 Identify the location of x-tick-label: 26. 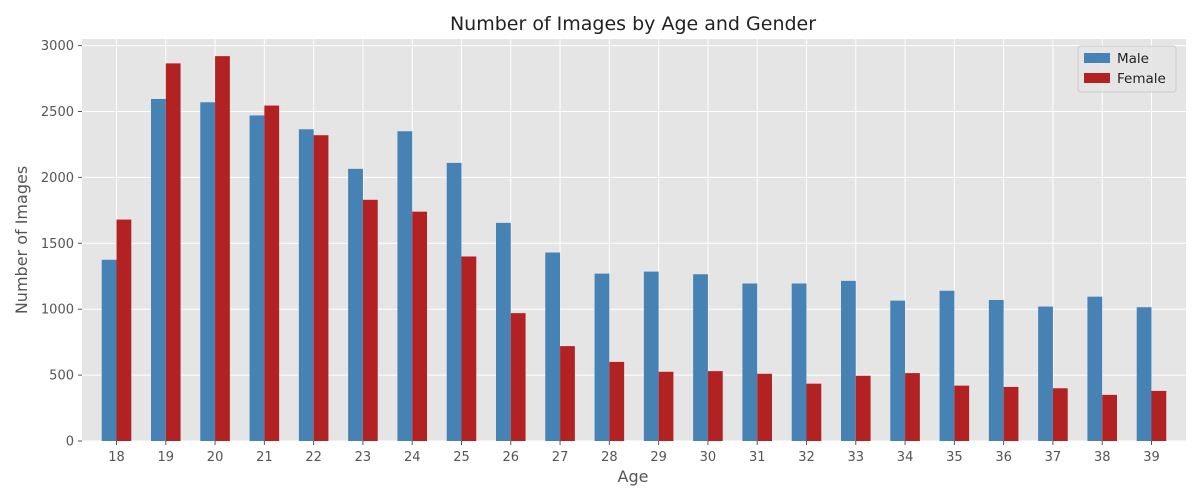
(511, 457).